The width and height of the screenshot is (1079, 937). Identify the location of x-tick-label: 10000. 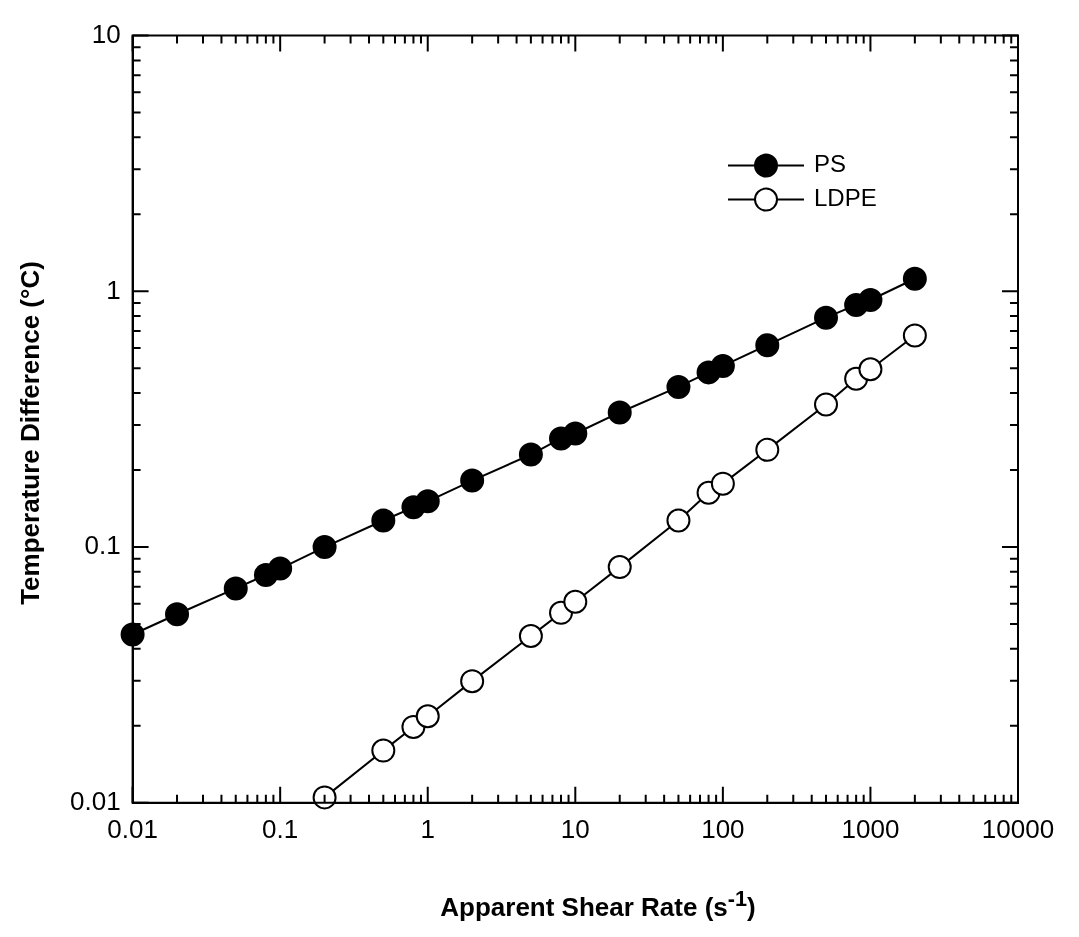
(1018, 828).